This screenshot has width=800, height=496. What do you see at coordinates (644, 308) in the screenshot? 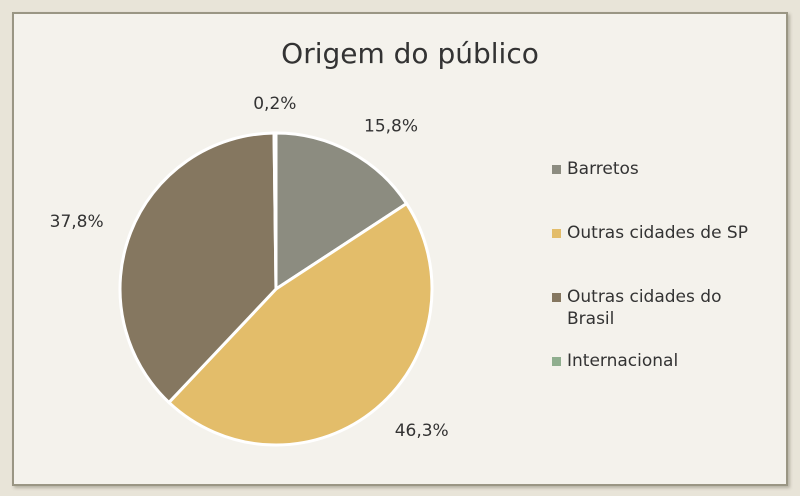
I see `legend-label: Outras cidades do Brasil` at bounding box center [644, 308].